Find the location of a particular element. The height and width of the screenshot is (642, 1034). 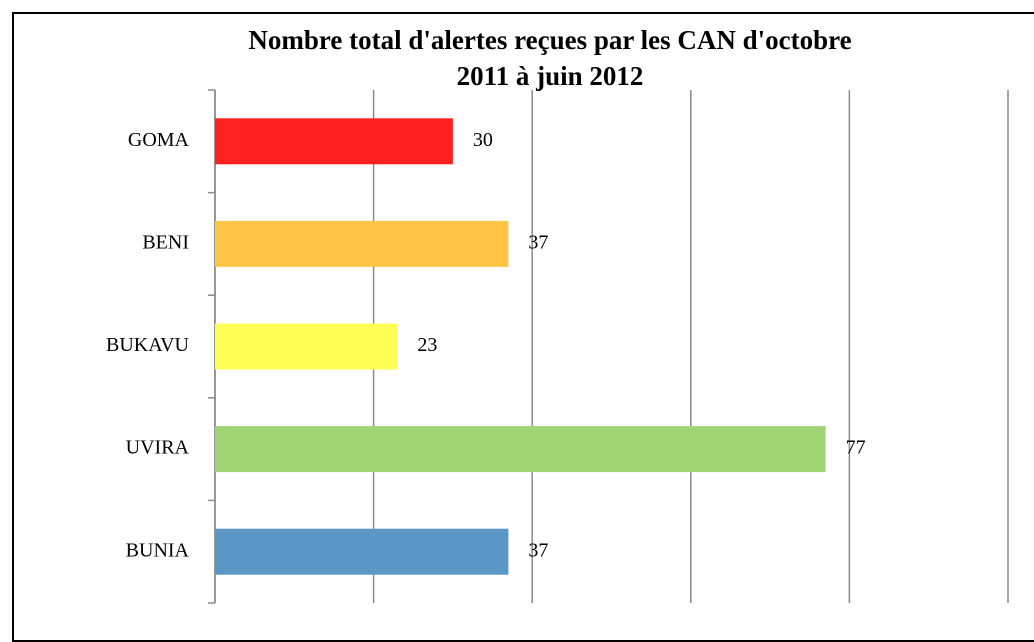

value-label: 77 is located at coordinates (856, 448).